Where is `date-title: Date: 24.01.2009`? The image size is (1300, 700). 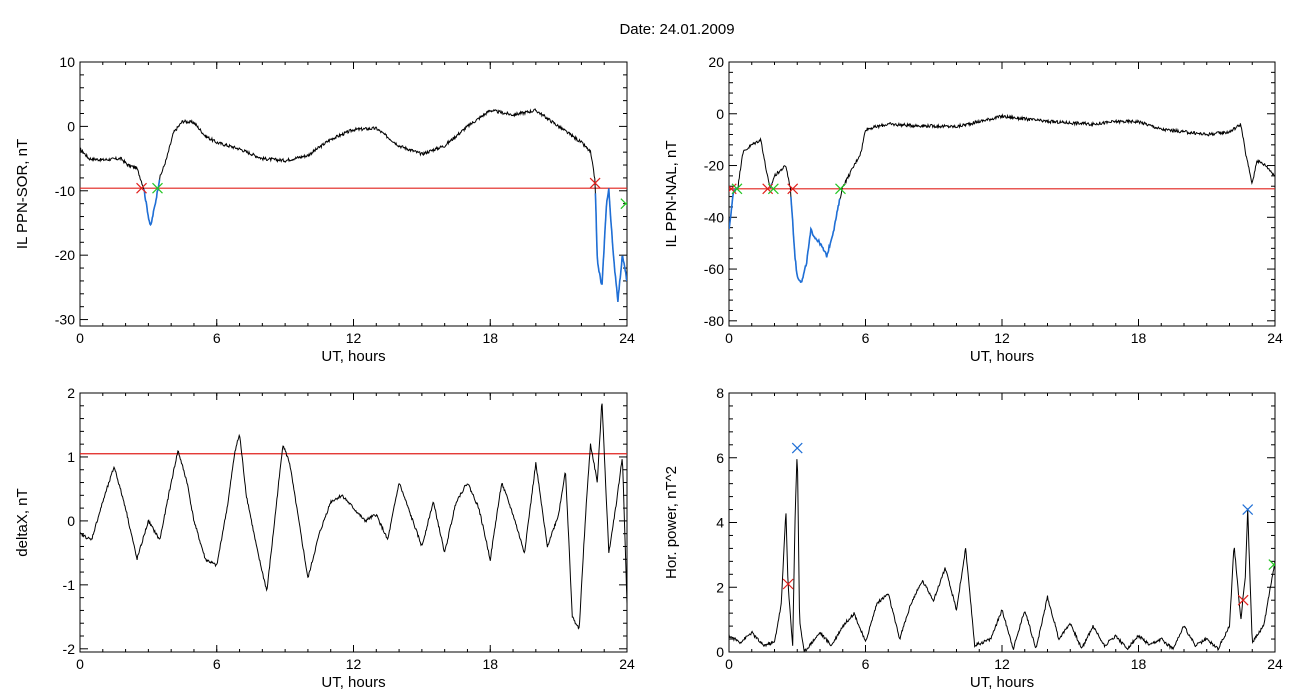
date-title: Date: 24.01.2009 is located at coordinates (676, 29).